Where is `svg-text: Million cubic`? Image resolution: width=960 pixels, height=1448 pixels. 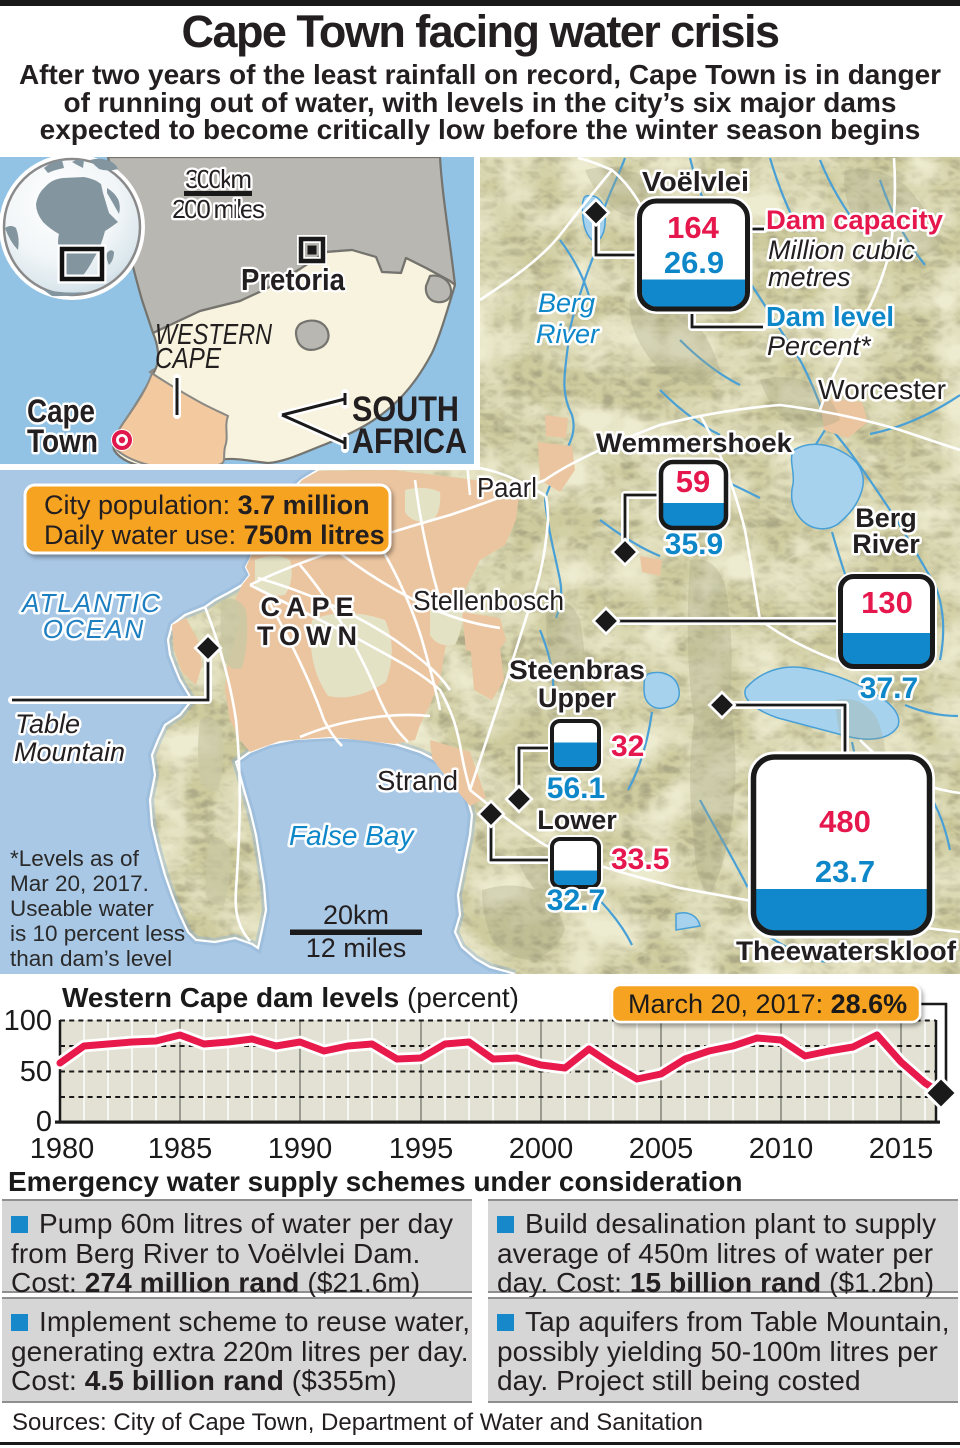
svg-text: Million cubic is located at coordinates (842, 250).